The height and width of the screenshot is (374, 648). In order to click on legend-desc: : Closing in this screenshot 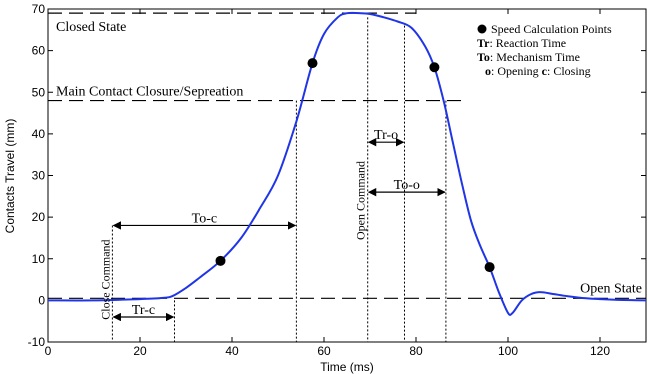, I will do `click(569, 71)`.